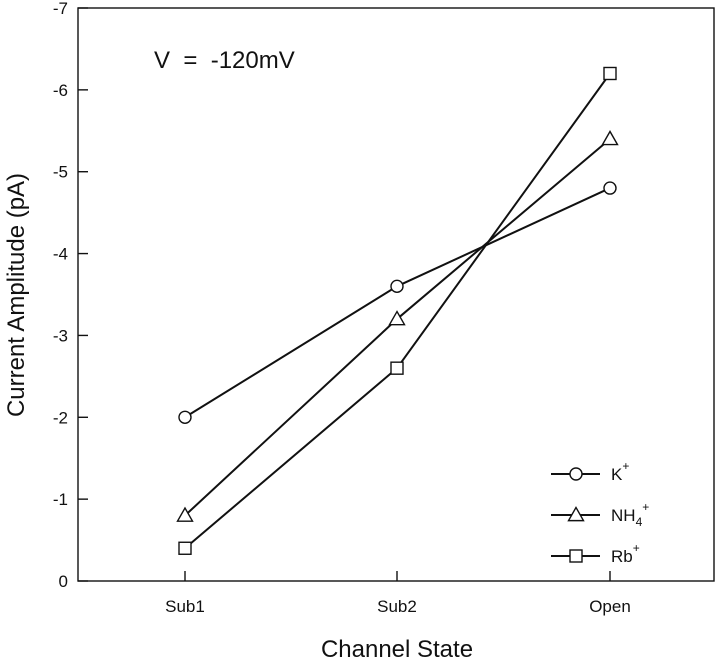 This screenshot has height=664, width=720. Describe the element at coordinates (224, 60) in the screenshot. I see `voltage-annotation: V = -120mV` at that location.